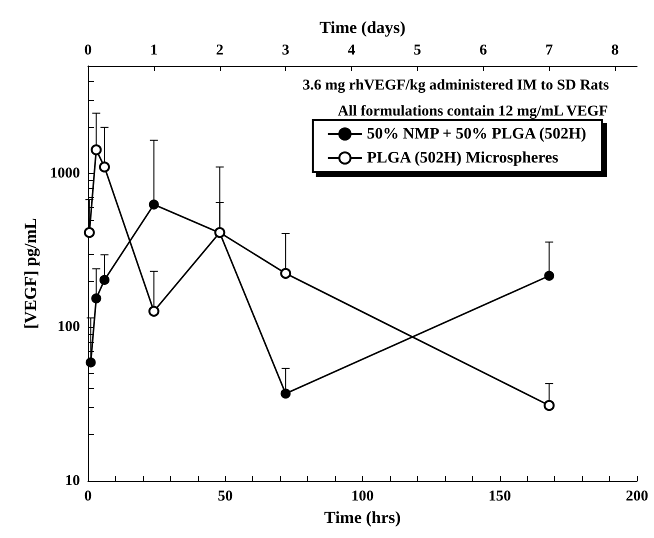  What do you see at coordinates (286, 50) in the screenshot?
I see `x2-tick-label: 3` at bounding box center [286, 50].